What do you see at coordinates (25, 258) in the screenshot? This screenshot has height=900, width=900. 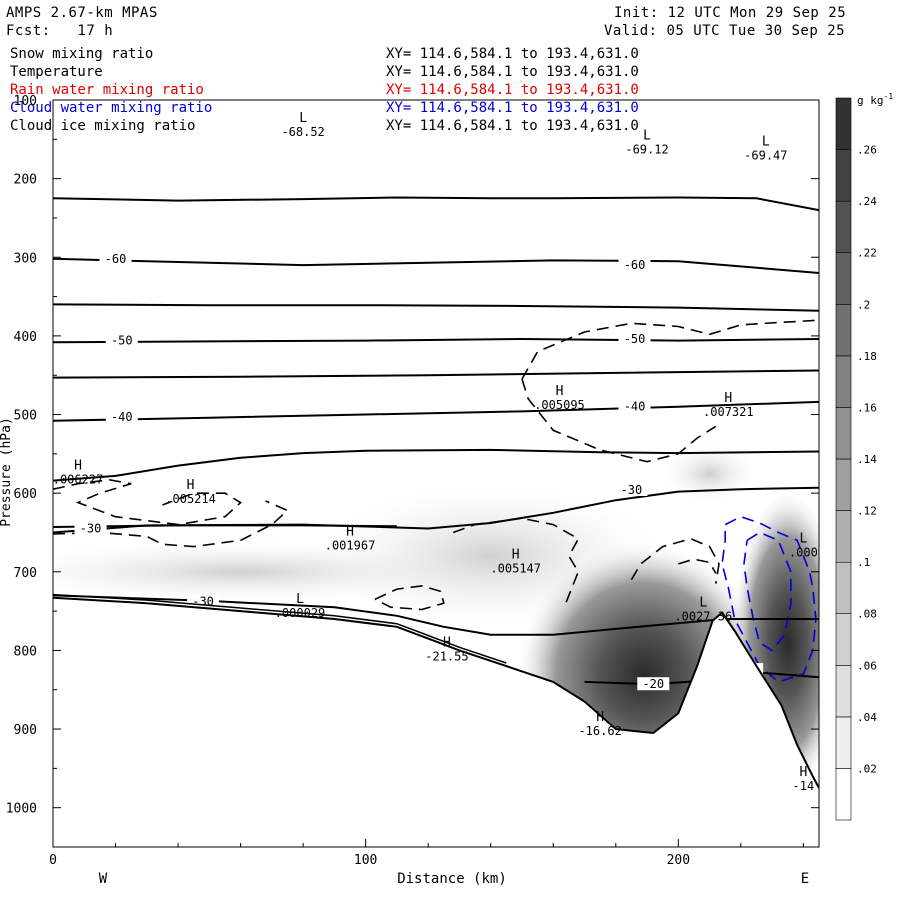 I see `y-tick-label: 300` at bounding box center [25, 258].